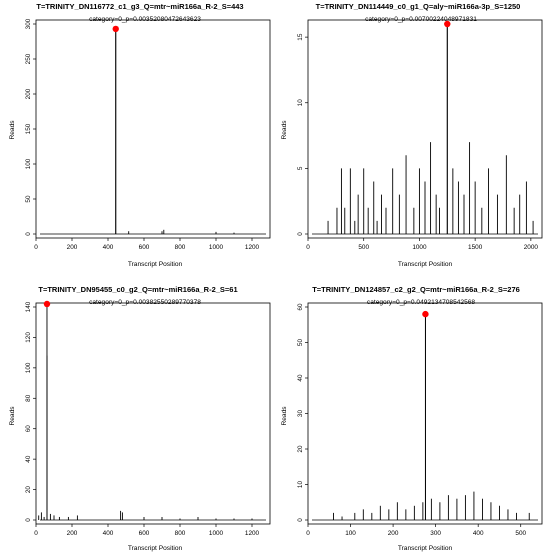 The image size is (550, 556). Describe the element at coordinates (475, 247) in the screenshot. I see `x-tick-label: 1500` at that location.